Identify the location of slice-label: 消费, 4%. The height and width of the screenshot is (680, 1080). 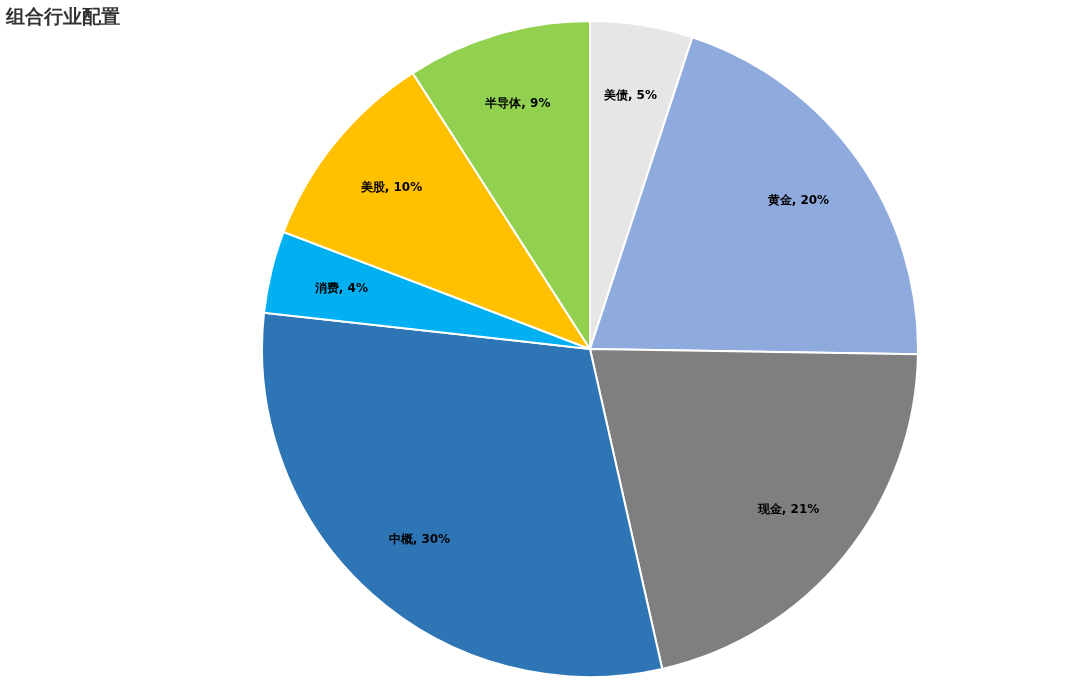
(340, 287).